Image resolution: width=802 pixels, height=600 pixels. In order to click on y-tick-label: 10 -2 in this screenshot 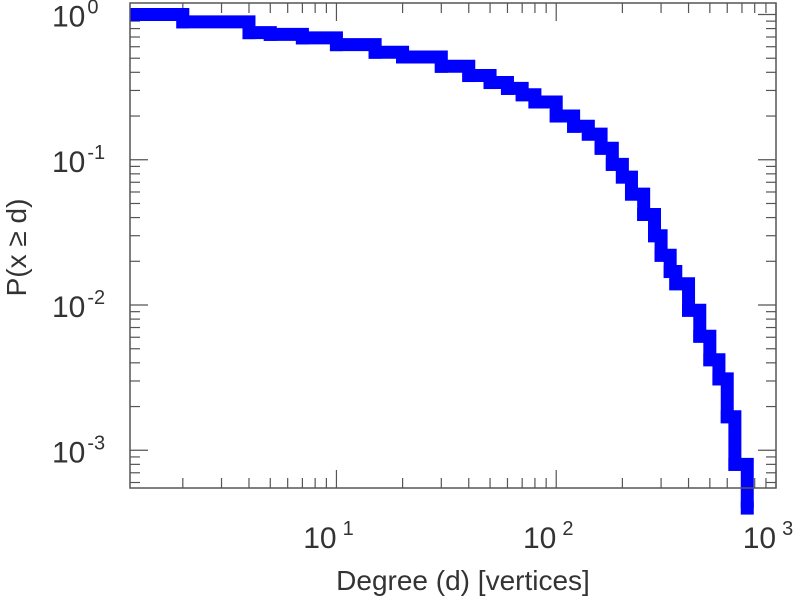, I will do `click(78, 305)`.